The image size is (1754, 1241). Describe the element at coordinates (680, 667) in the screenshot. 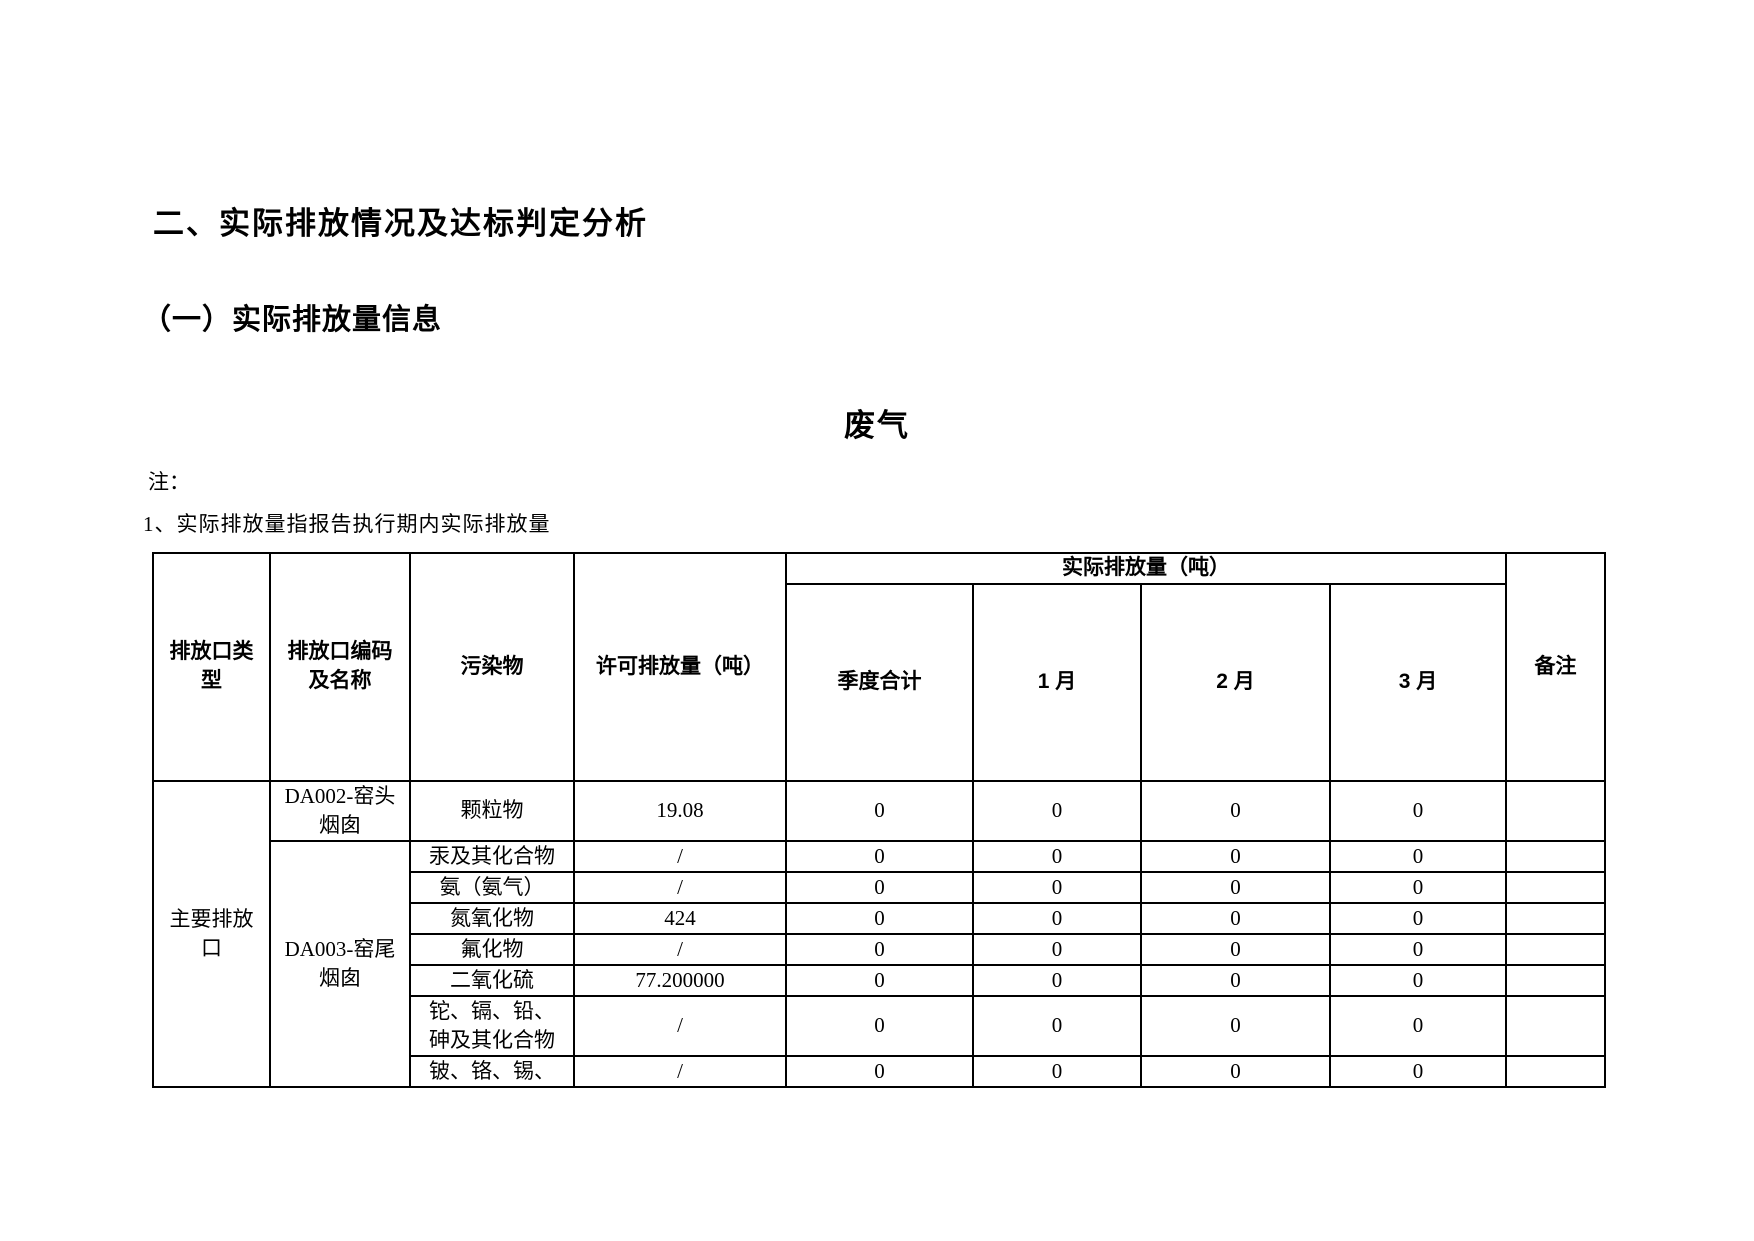

I see `col-header-permitted: 许可排放量（吨）` at that location.